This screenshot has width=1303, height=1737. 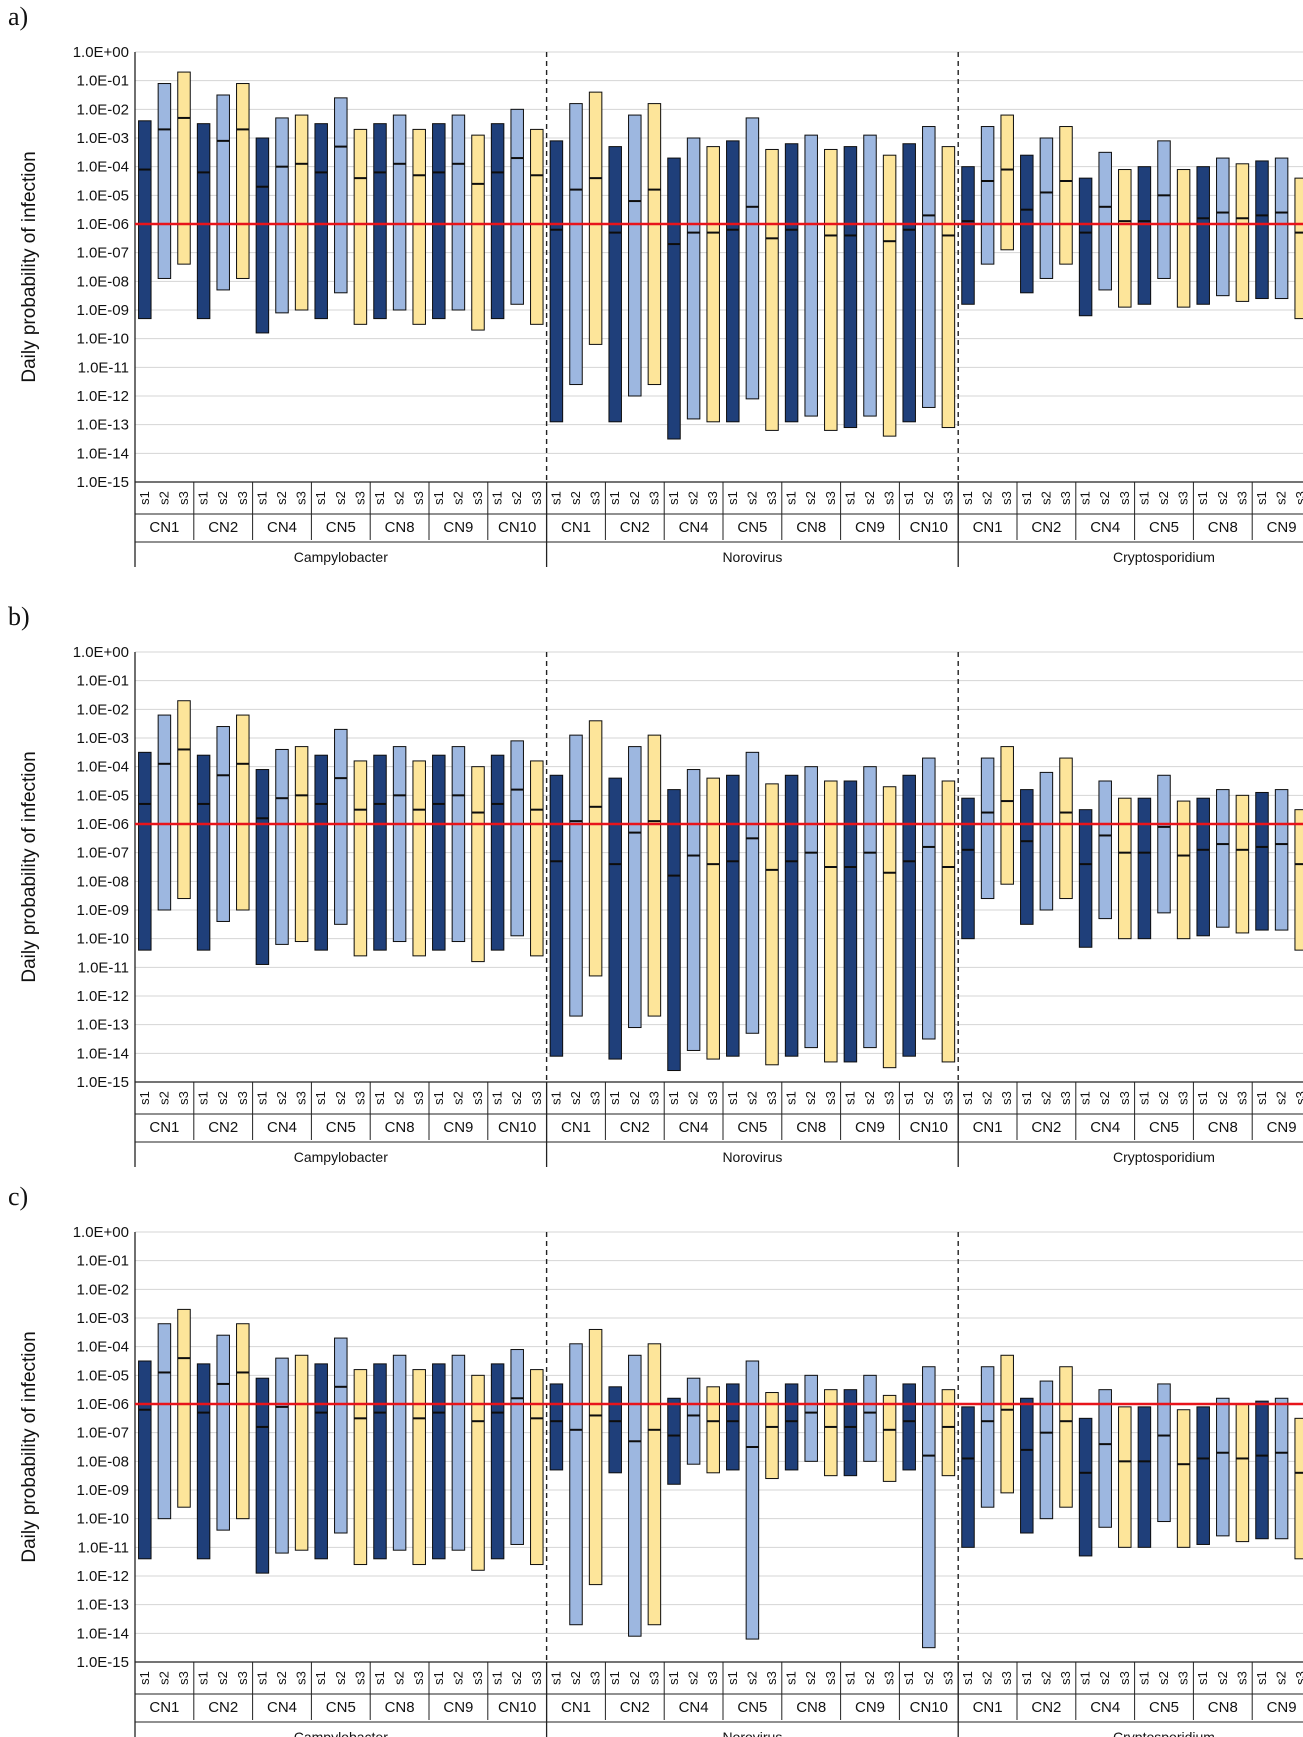 What do you see at coordinates (400, 1127) in the screenshot?
I see `site-label: CN8` at bounding box center [400, 1127].